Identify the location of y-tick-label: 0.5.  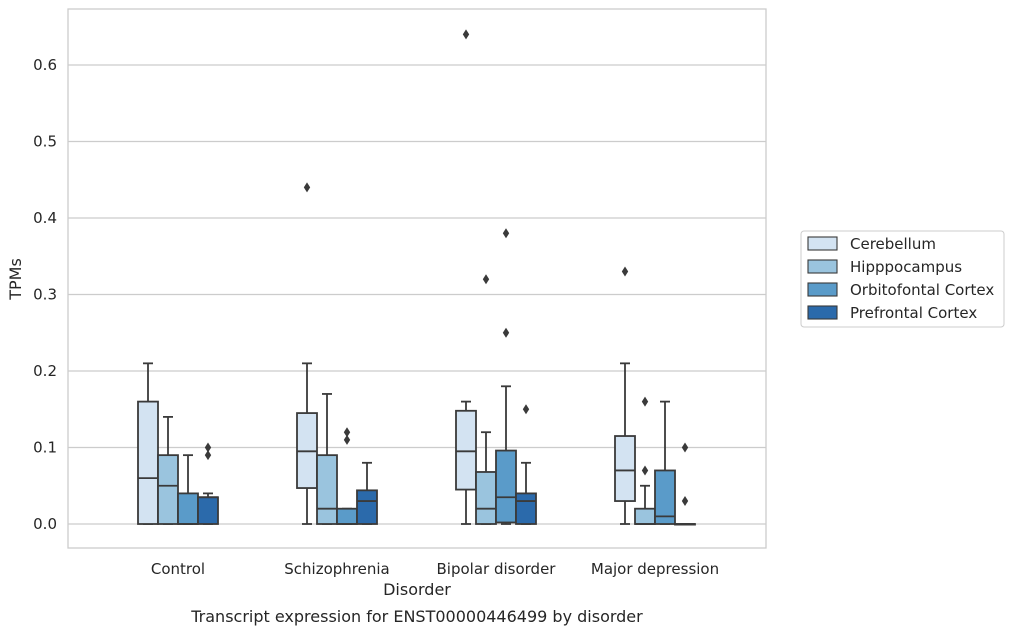
(45, 142).